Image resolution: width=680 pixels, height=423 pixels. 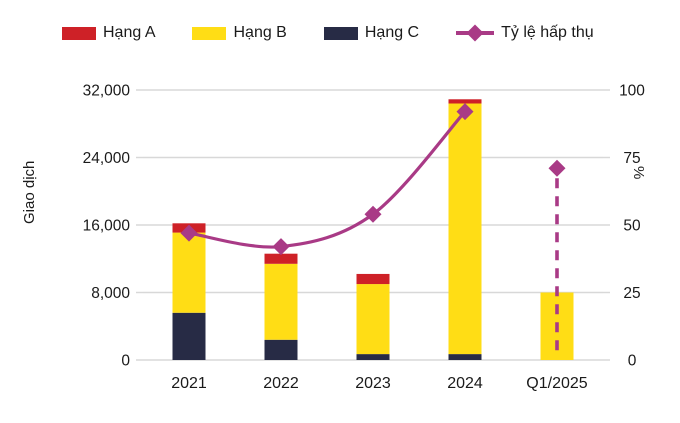 I want to click on bar-segment-hạng-b-2021, so click(x=189, y=272).